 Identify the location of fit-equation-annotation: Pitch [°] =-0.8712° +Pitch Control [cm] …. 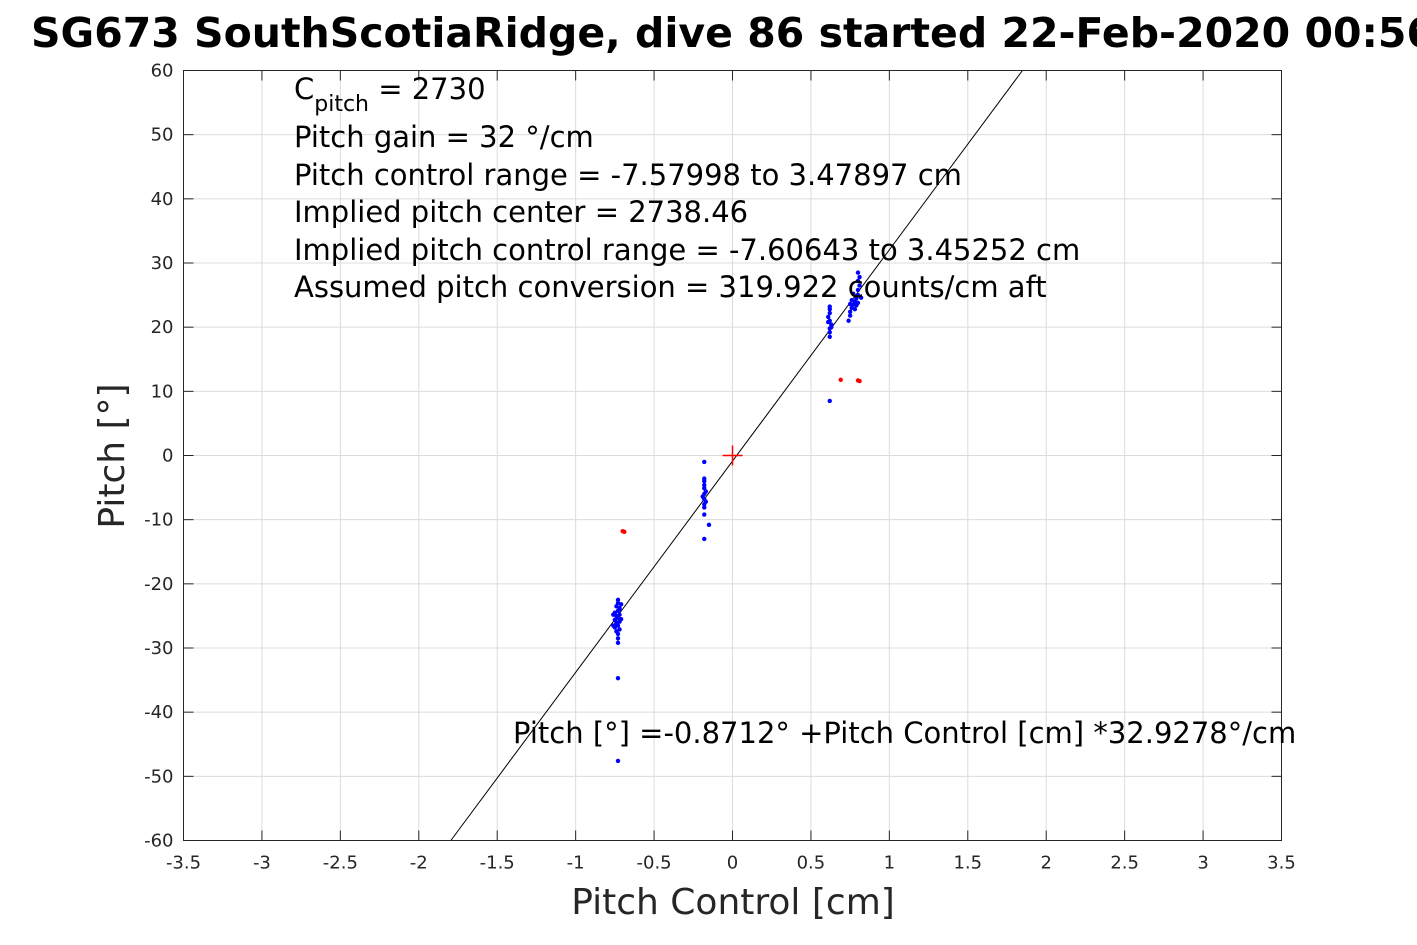
(904, 733).